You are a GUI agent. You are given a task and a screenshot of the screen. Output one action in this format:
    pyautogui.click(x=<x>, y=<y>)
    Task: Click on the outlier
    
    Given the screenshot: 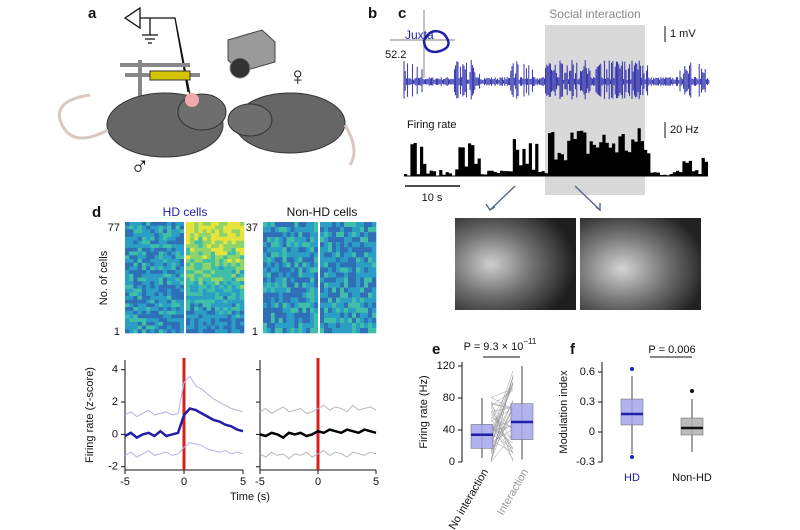 What is the action you would take?
    pyautogui.click(x=632, y=457)
    